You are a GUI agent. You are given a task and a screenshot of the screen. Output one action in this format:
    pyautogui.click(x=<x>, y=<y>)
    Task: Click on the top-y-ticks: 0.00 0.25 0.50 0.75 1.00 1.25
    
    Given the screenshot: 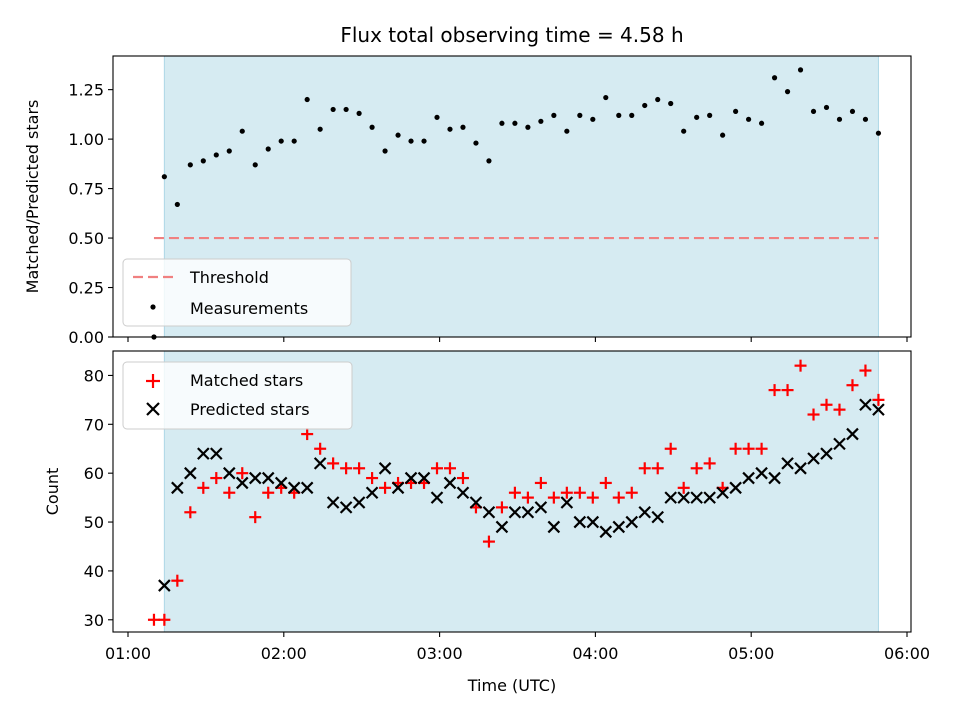 What is the action you would take?
    pyautogui.click(x=90, y=214)
    